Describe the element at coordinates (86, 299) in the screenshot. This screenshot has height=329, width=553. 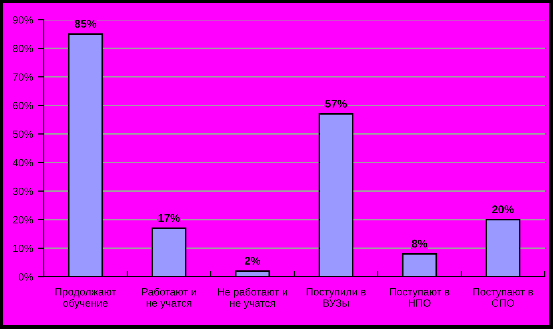
I see `x-tick-label: Продолжают обучение` at that location.